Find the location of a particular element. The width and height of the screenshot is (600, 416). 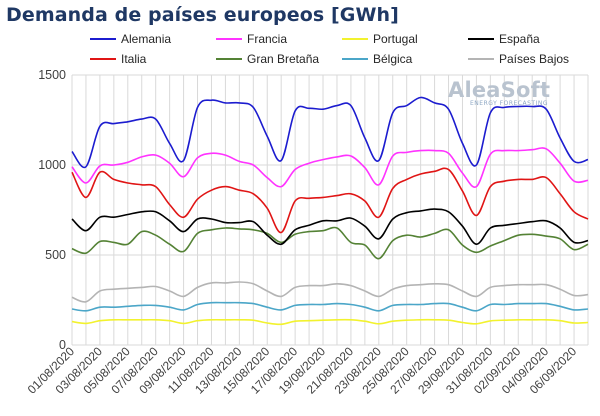

chart-title: Demanda de países europeos [GWh] is located at coordinates (202, 15).